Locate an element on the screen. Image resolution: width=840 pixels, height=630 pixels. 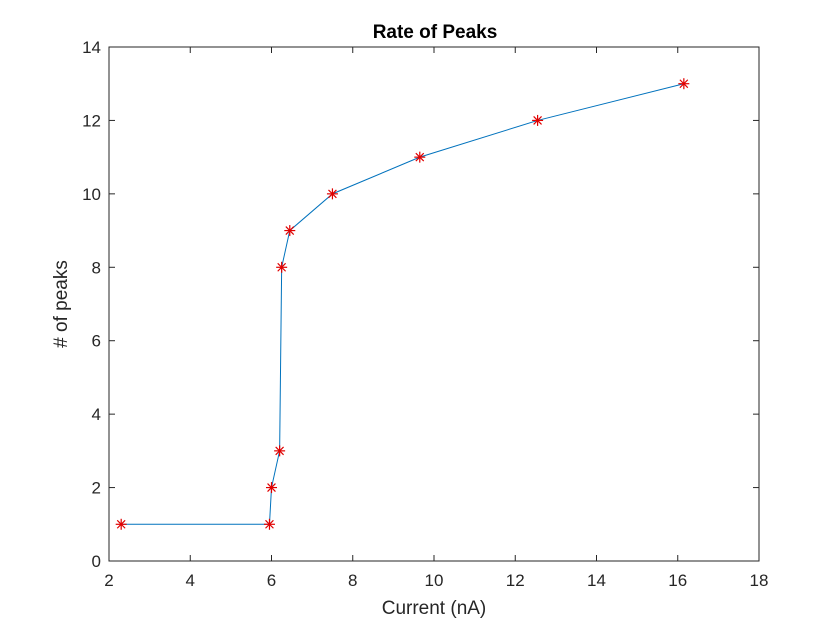
x-tick-label: 10 is located at coordinates (434, 580).